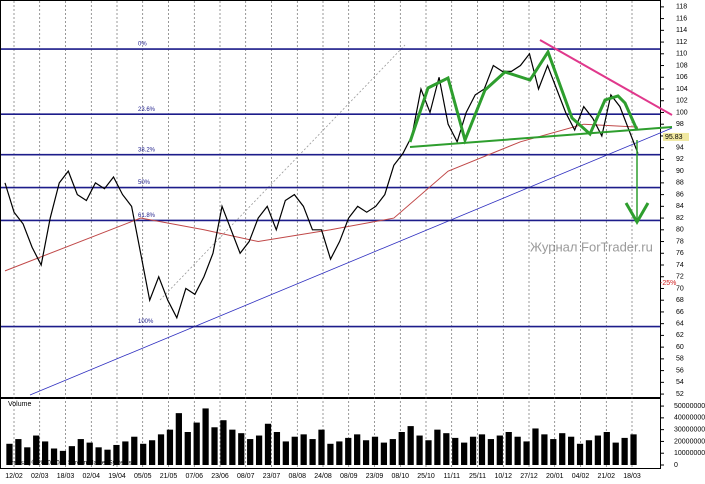 This screenshot has height=484, width=705. What do you see at coordinates (689, 453) in the screenshot?
I see `volume-tick-label: 10000000` at bounding box center [689, 453].